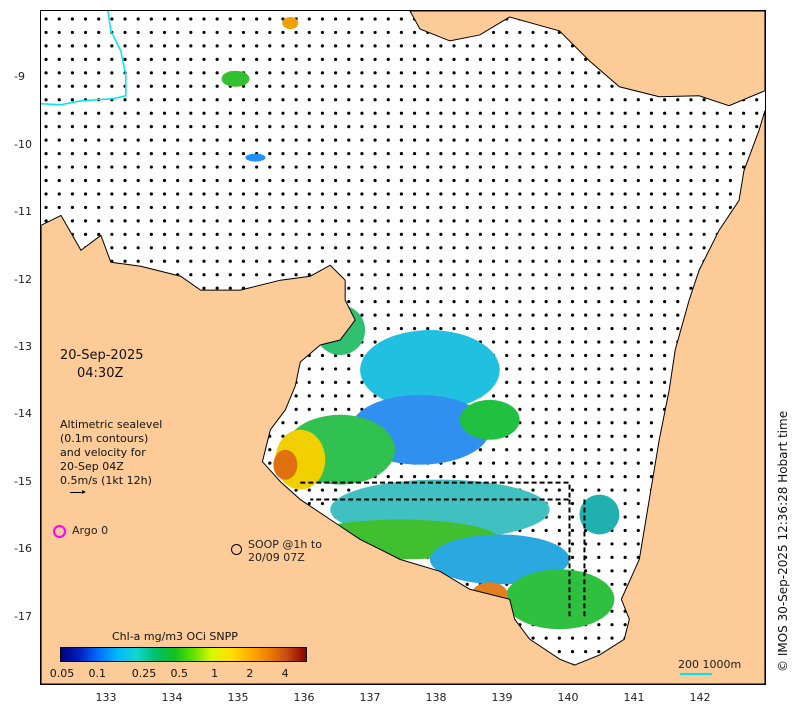 The image size is (792, 716). Describe the element at coordinates (710, 664) in the screenshot. I see `scale-label: 200 1000m` at that location.